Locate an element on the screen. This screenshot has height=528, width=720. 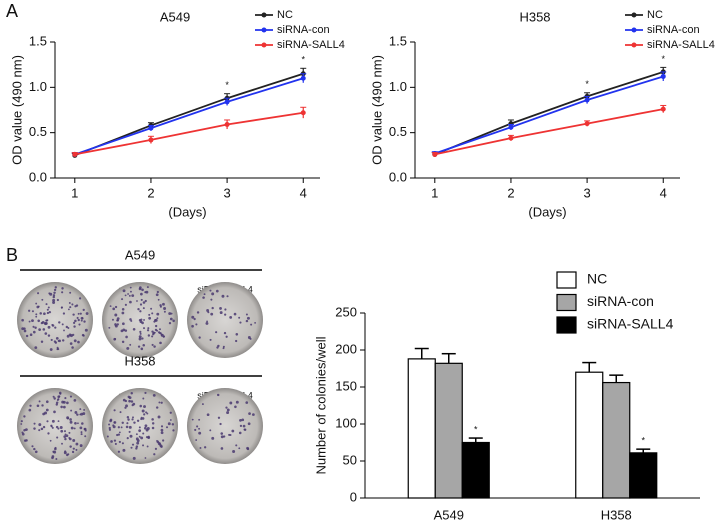
y-tick-label: 1.0 is located at coordinates (398, 86).